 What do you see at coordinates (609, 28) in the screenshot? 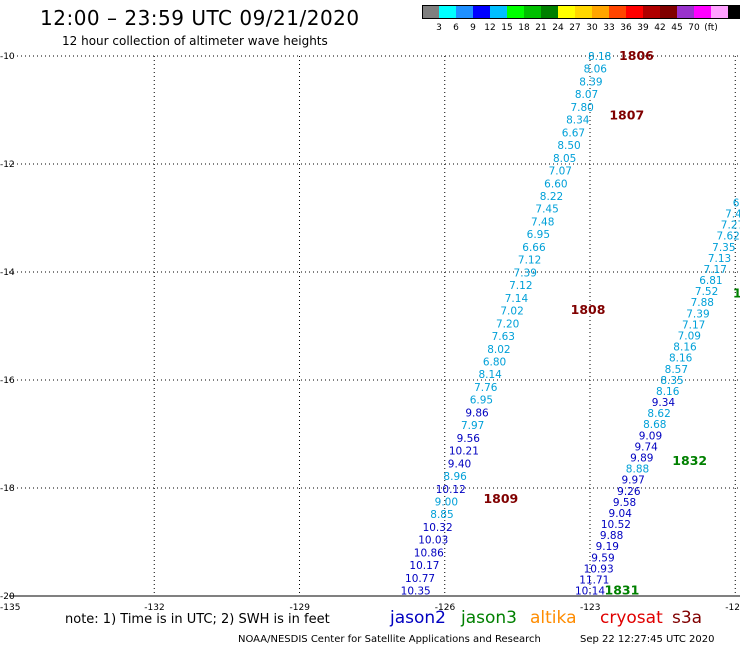
I see `colorbar-label: 33` at bounding box center [609, 28].